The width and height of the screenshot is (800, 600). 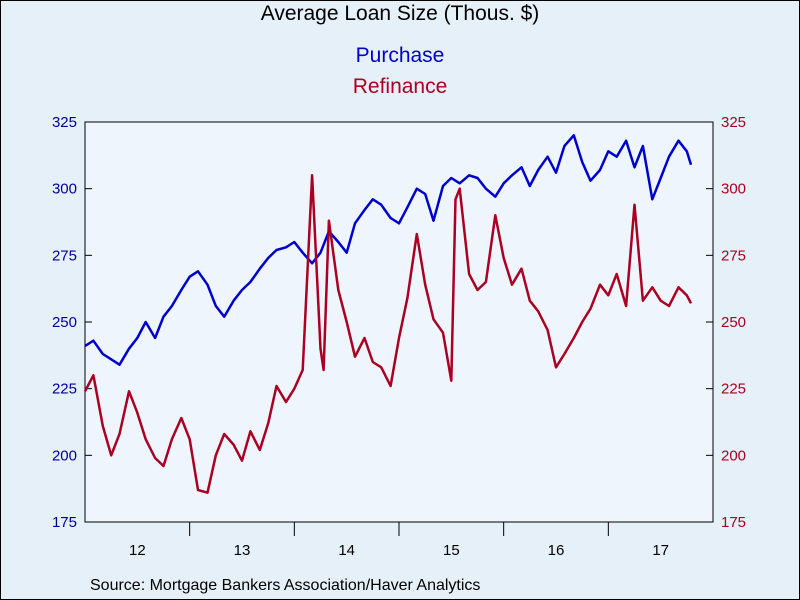 What do you see at coordinates (64, 189) in the screenshot?
I see `left-tick-label: 300` at bounding box center [64, 189].